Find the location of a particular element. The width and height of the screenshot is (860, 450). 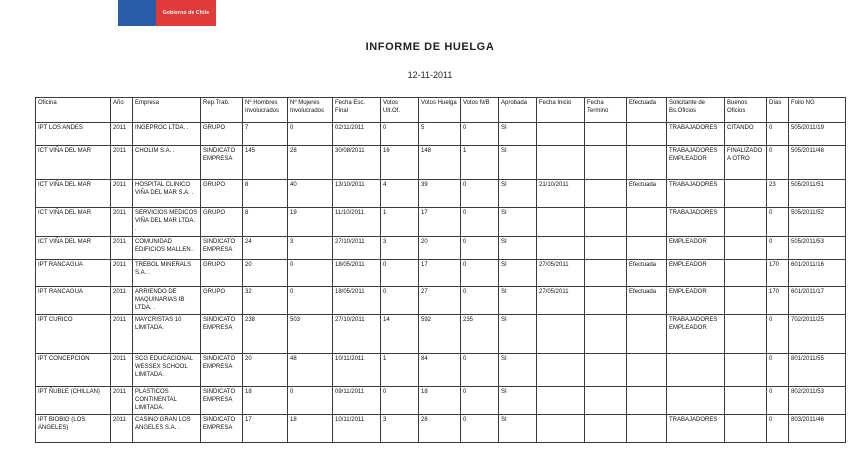

logo-text: Gobierno de Chile is located at coordinates (186, 13).